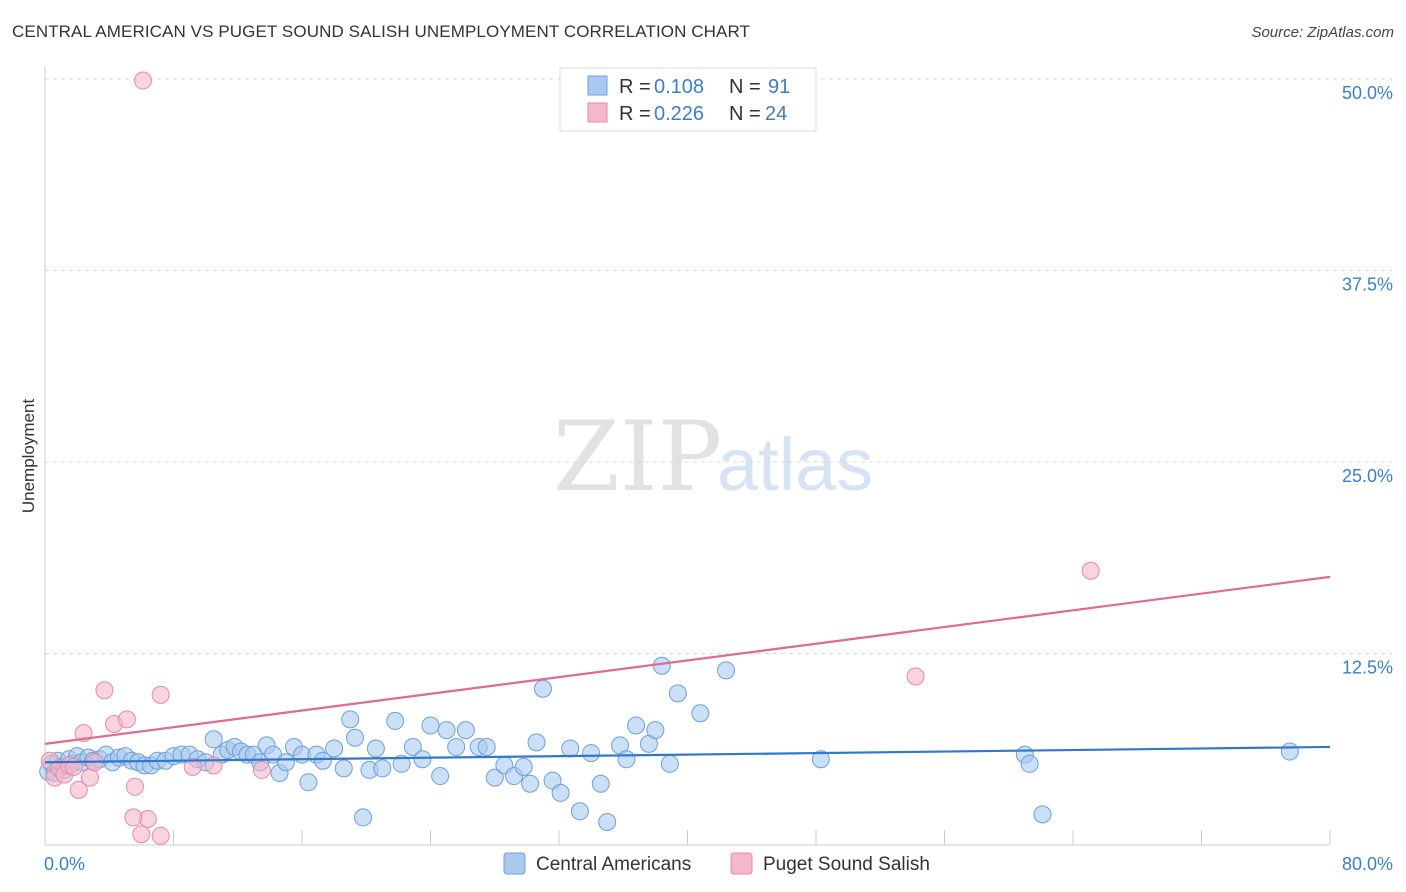 The image size is (1406, 892). I want to click on legend-n-value: 91, so click(779, 87).